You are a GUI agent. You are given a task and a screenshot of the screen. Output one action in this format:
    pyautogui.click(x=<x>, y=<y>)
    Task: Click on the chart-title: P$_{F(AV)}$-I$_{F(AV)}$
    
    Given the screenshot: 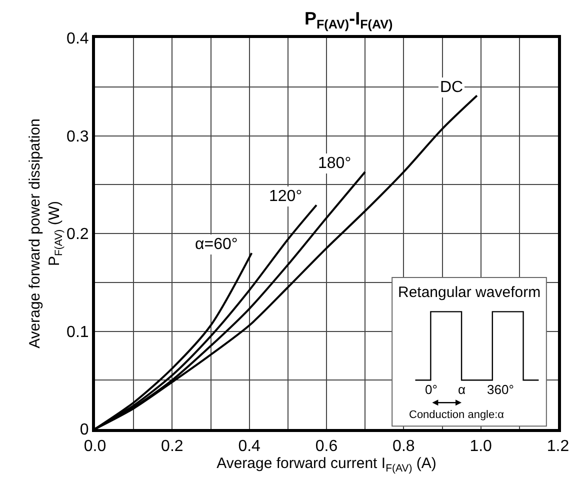 What is the action you would take?
    pyautogui.click(x=348, y=20)
    